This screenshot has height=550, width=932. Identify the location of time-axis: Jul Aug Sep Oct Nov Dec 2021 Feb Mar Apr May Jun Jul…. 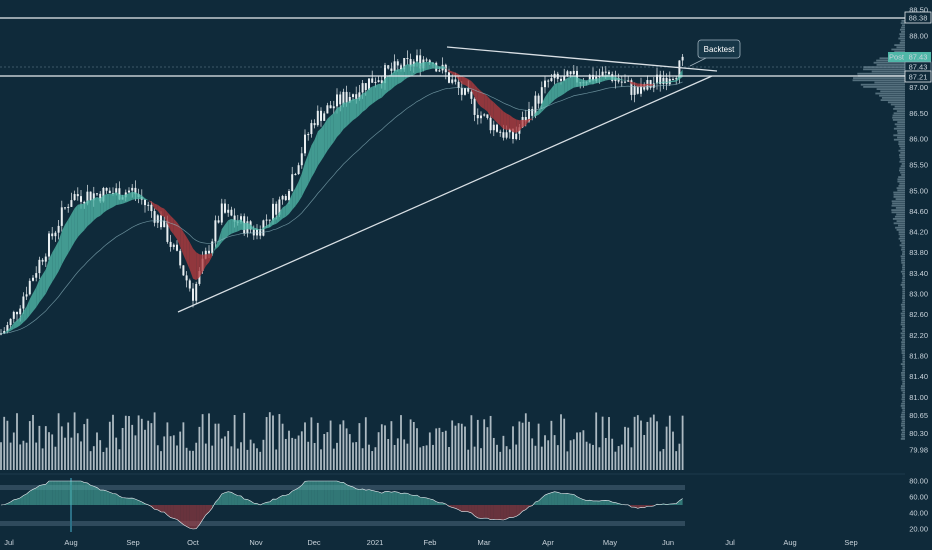
(430, 542).